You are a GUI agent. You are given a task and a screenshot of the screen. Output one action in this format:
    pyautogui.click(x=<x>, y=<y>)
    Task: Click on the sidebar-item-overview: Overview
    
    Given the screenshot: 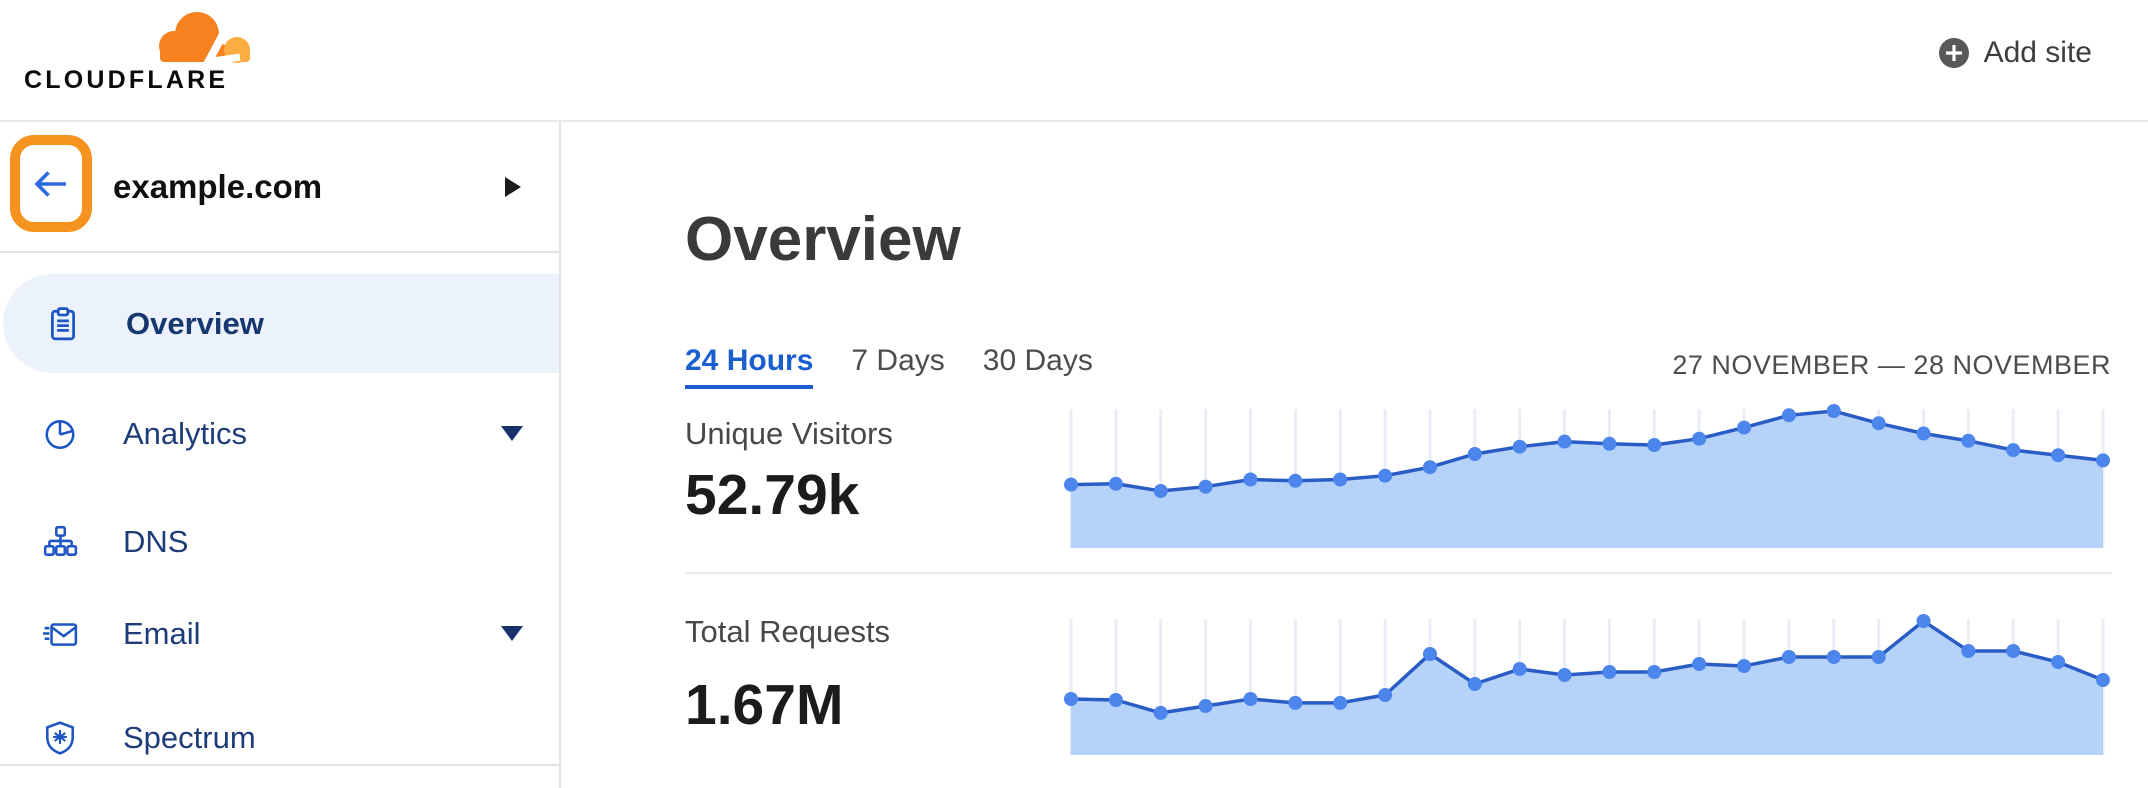 What is the action you would take?
    pyautogui.click(x=281, y=323)
    